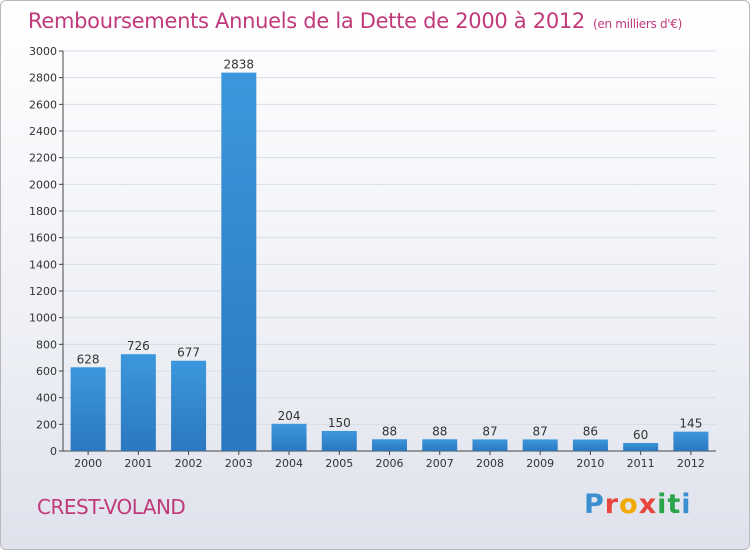  I want to click on data-label: 628, so click(88, 359).